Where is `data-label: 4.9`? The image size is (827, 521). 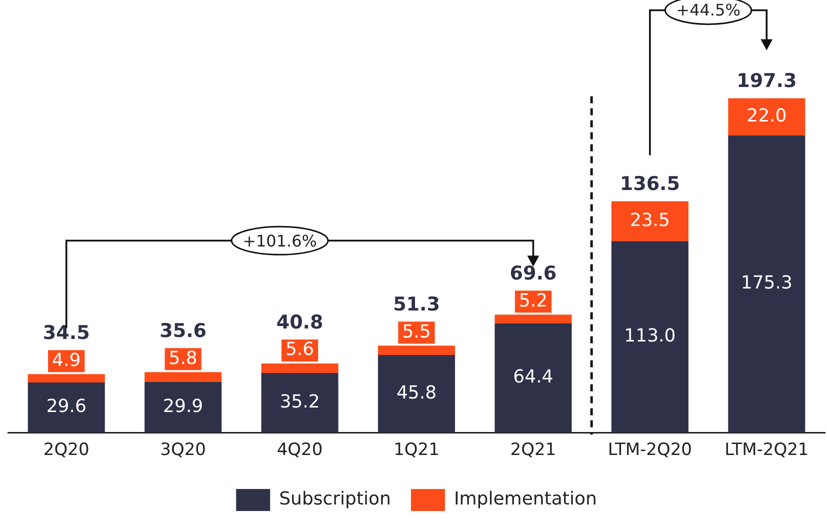 data-label: 4.9 is located at coordinates (66, 360).